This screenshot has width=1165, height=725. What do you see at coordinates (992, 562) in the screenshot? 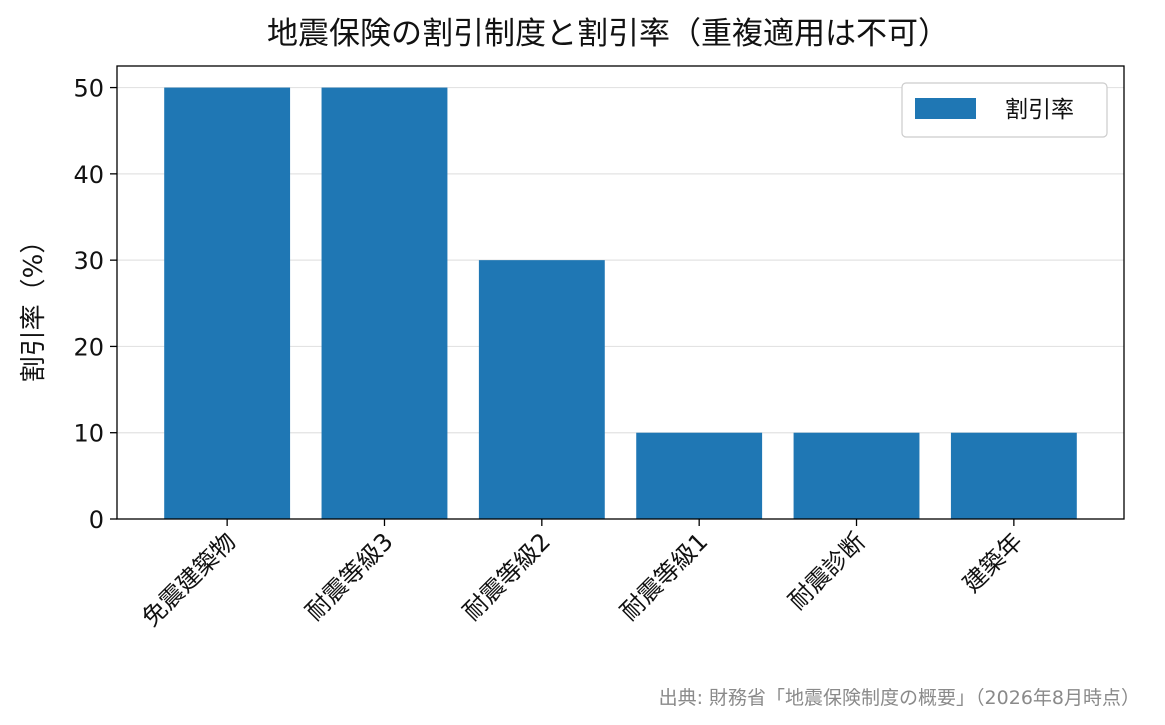
I see `x-tick-label: 建築年` at bounding box center [992, 562].